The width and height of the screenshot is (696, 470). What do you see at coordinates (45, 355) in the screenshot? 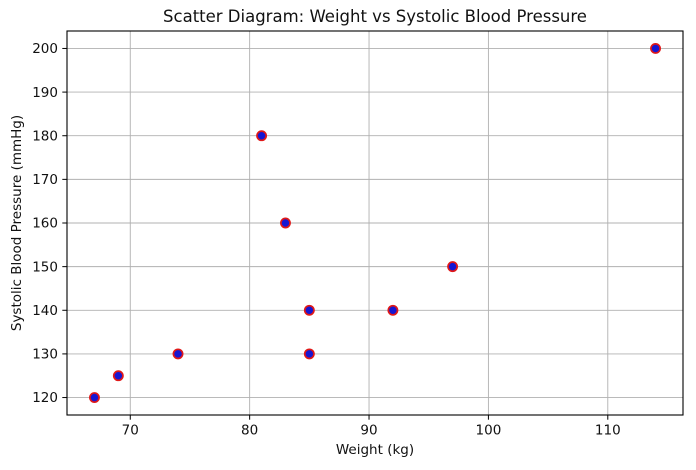
I see `y-tick-label: 130` at bounding box center [45, 355].